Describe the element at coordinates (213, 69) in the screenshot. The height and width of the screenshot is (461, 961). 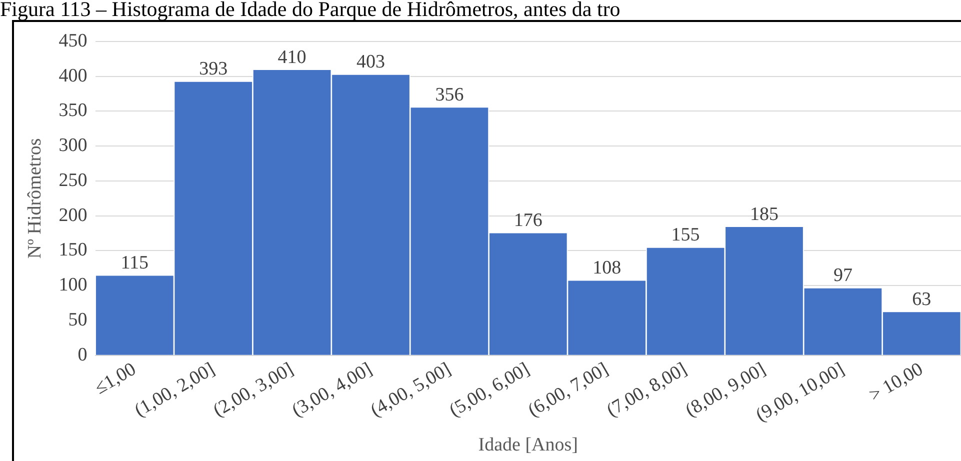
I see `data-label: 393` at that location.